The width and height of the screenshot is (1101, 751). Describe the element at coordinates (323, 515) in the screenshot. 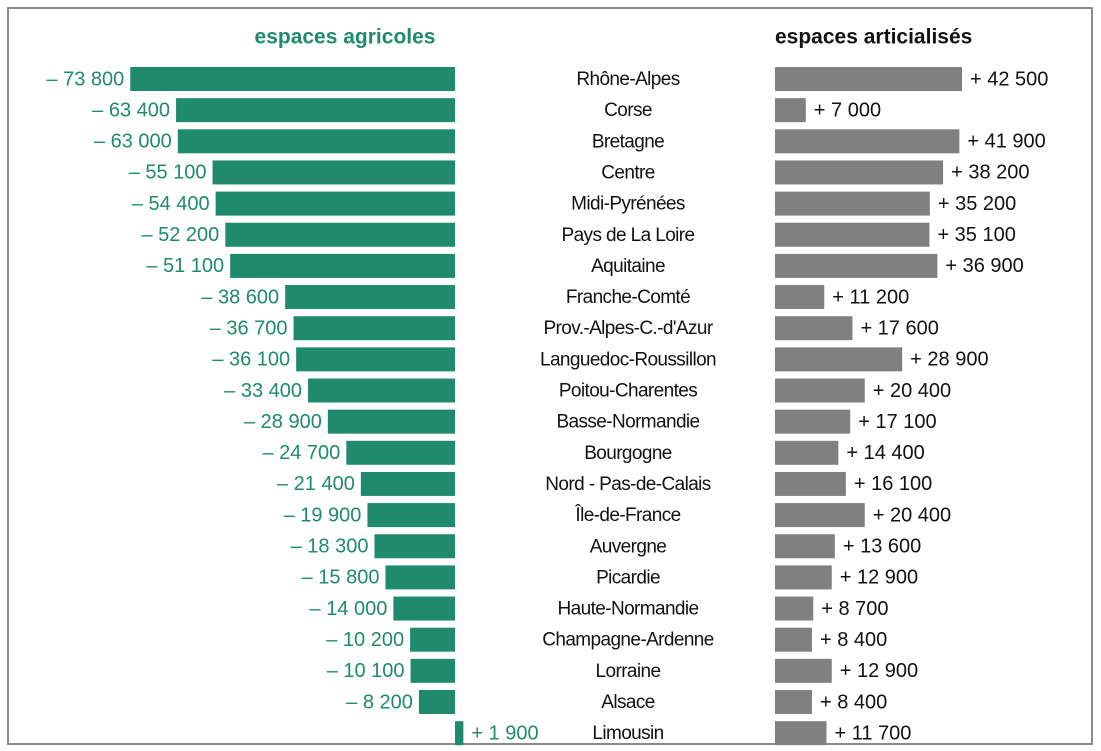

I see `value-label: – 19 900` at that location.